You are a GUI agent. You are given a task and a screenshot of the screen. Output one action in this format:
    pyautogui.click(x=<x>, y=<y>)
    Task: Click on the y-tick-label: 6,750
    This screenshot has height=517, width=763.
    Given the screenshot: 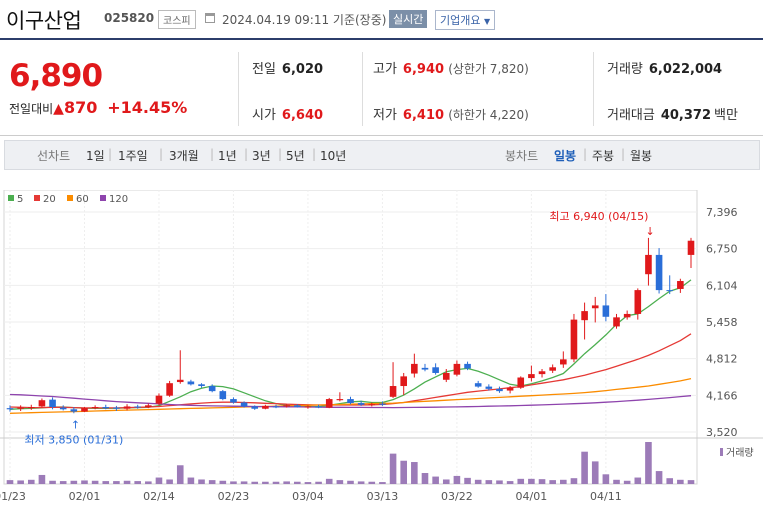 What is the action you would take?
    pyautogui.click(x=722, y=249)
    